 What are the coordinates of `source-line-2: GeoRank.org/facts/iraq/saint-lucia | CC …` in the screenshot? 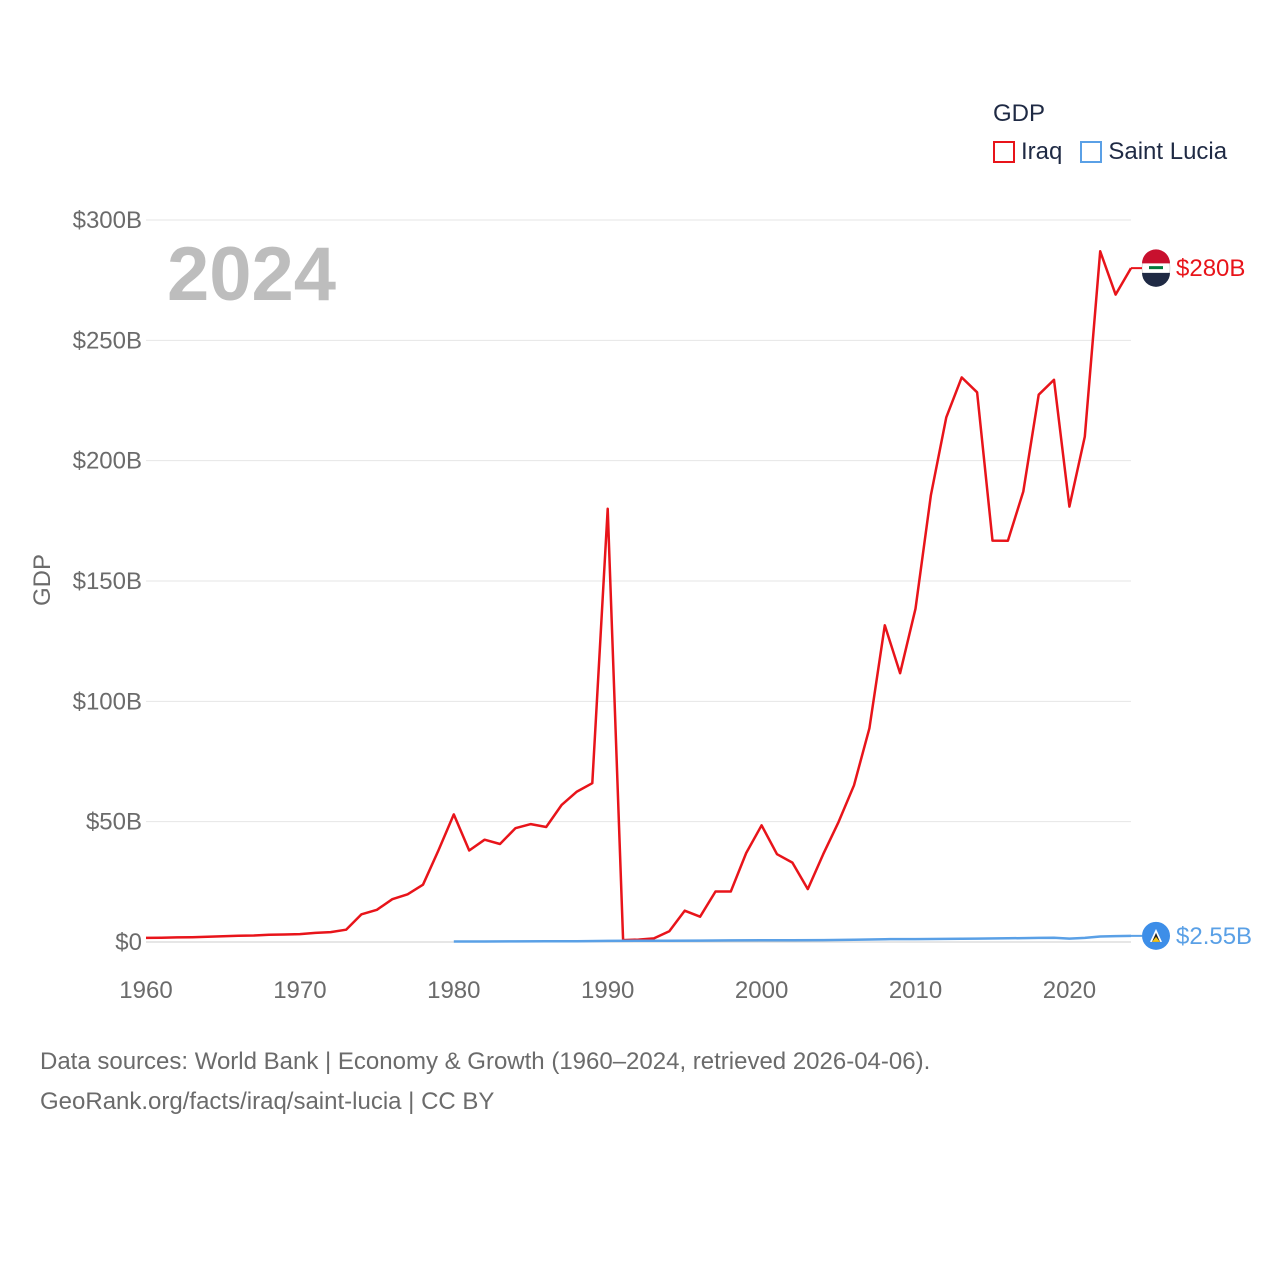 It's located at (267, 1101).